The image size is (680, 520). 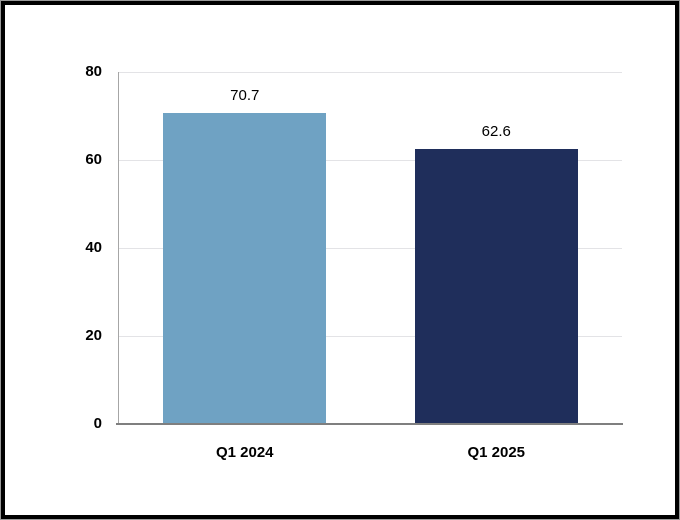 I want to click on bar-value-label: 62.6, so click(x=496, y=131).